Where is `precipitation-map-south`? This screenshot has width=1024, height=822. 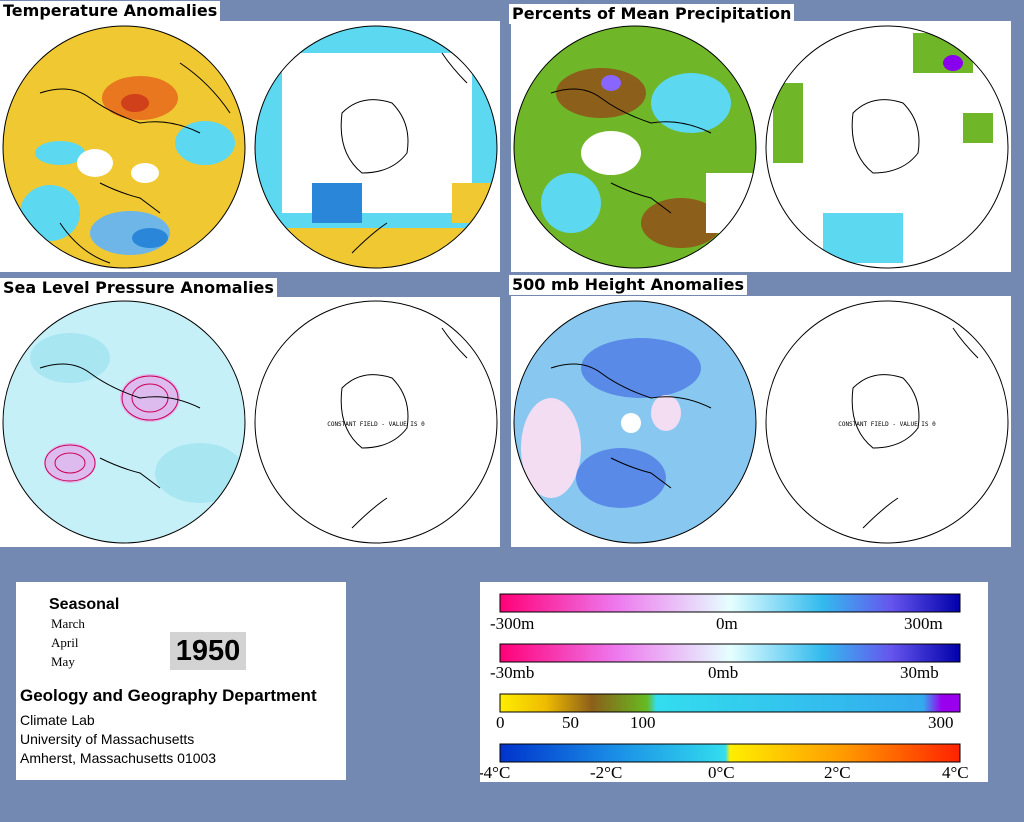 precipitation-map-south is located at coordinates (887, 147).